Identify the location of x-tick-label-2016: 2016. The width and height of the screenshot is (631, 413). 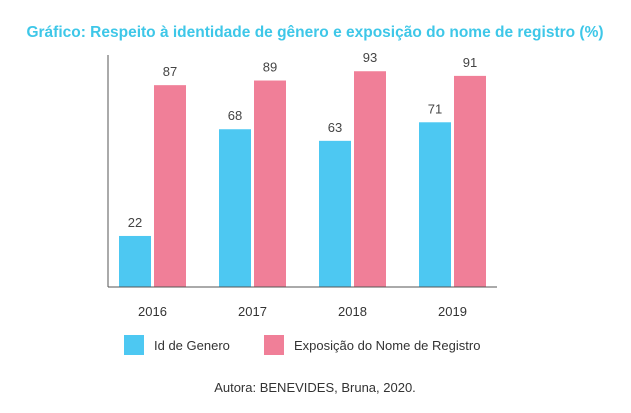
(152, 311).